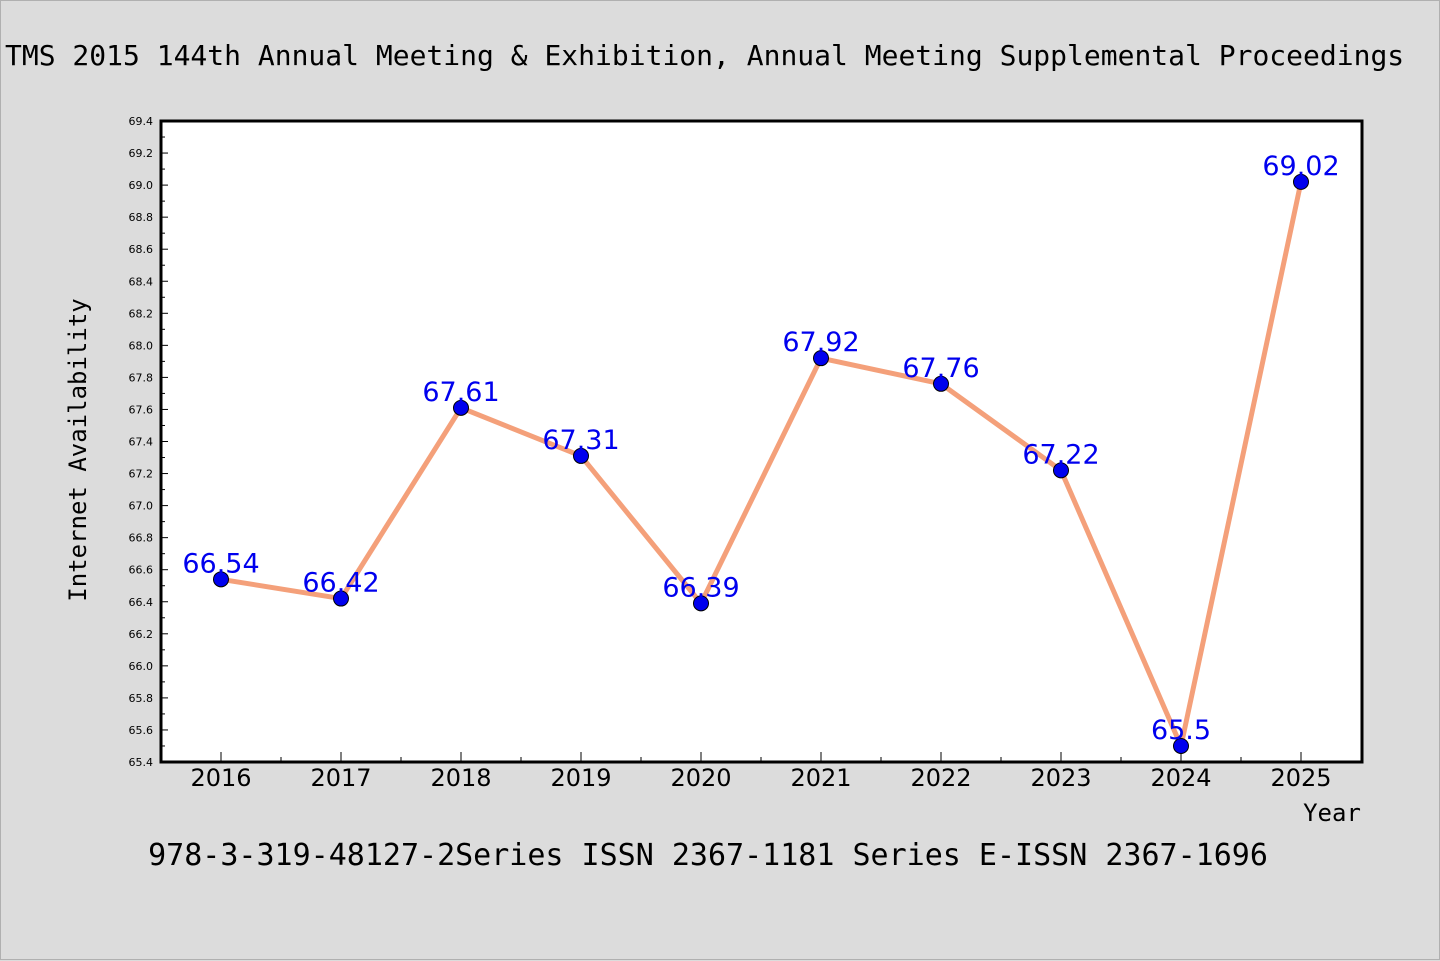  What do you see at coordinates (141, 281) in the screenshot?
I see `y-tick-label: 68.4` at bounding box center [141, 281].